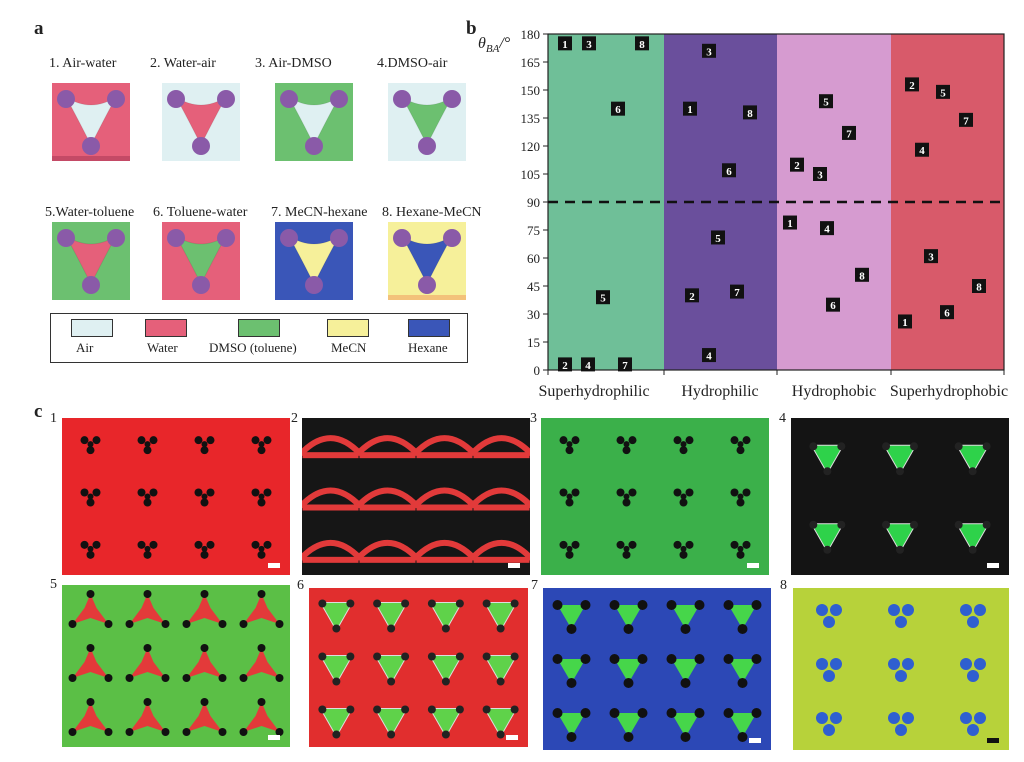  What do you see at coordinates (625, 364) in the screenshot?
I see `data-point: 7` at bounding box center [625, 364].